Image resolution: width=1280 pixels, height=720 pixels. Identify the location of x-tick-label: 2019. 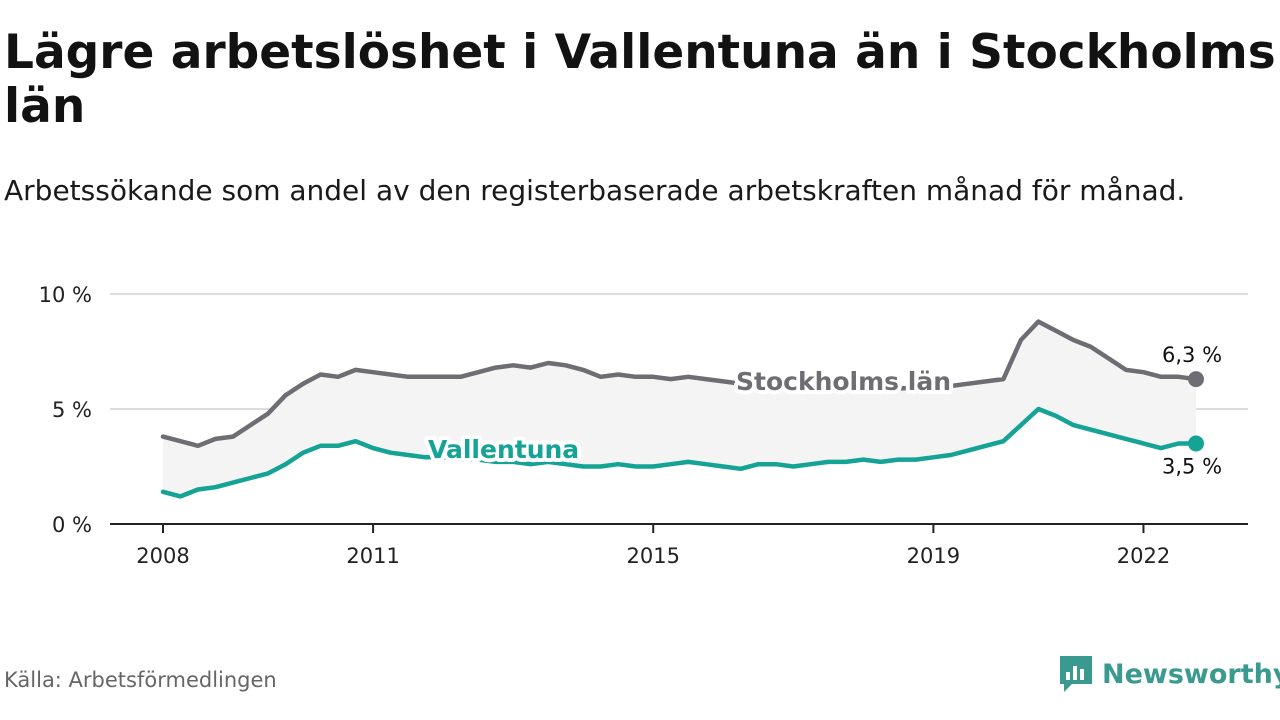
(933, 556).